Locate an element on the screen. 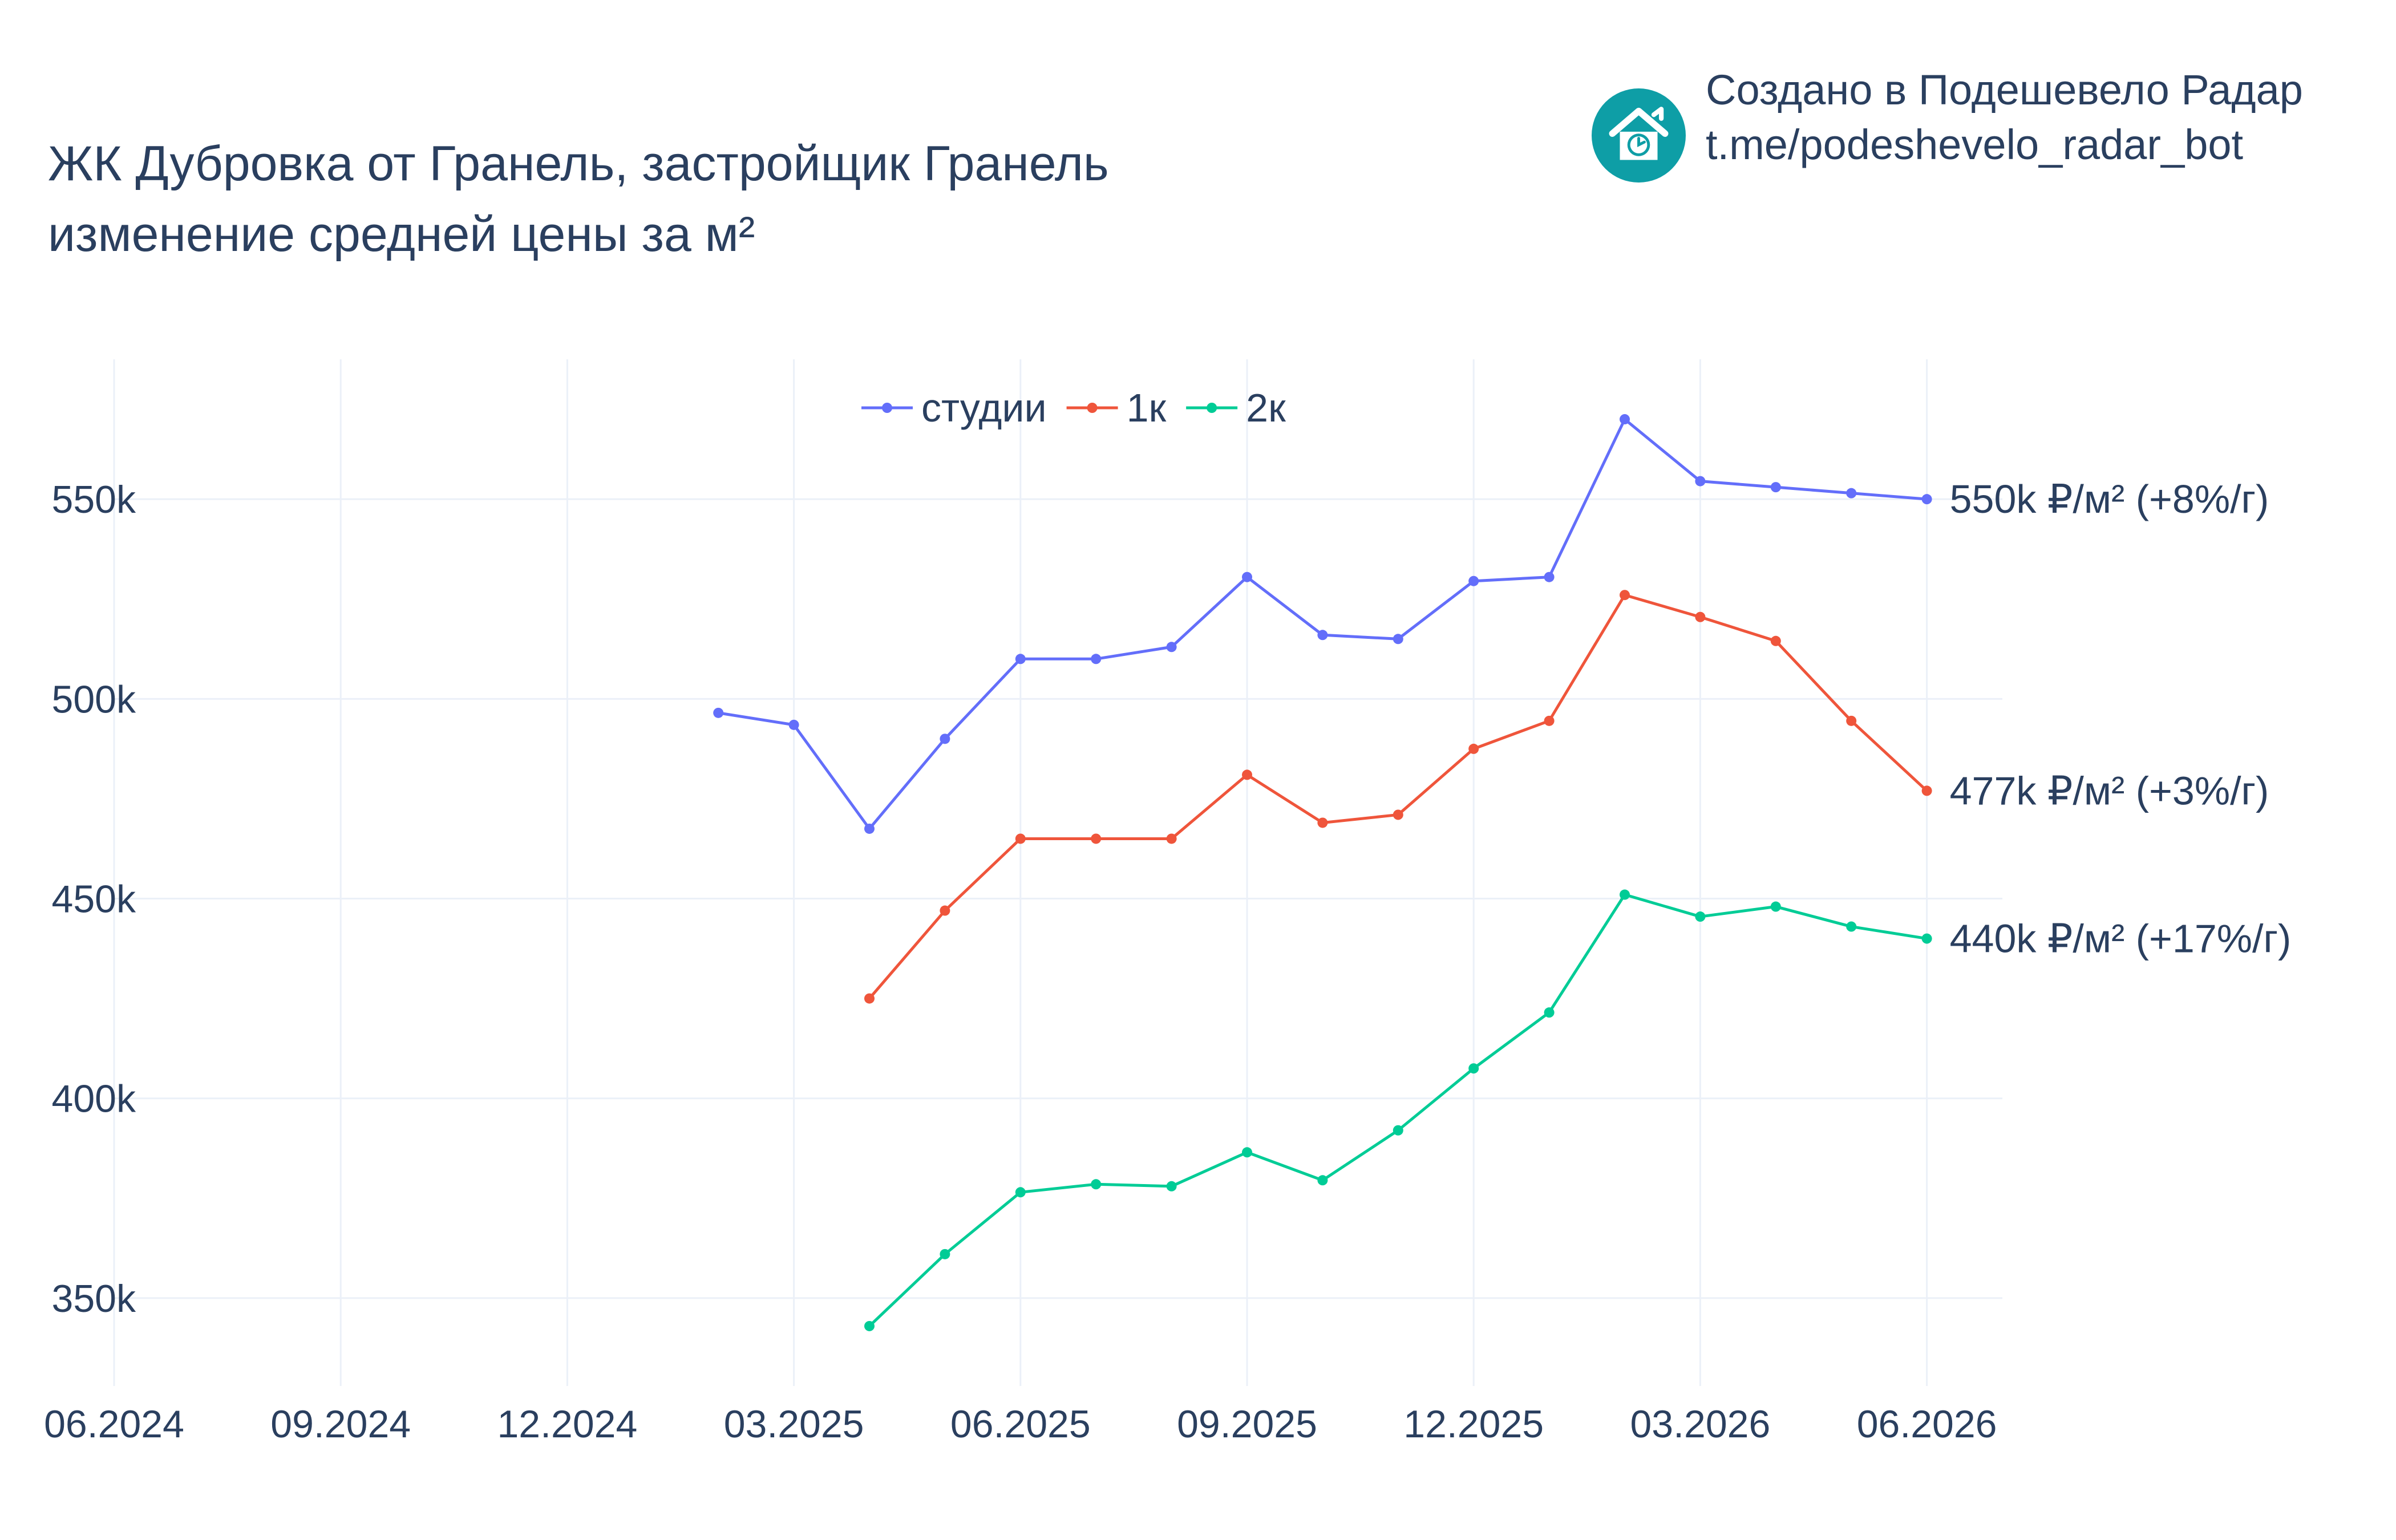 This screenshot has height=1540, width=2396. y-tick-label: 350k is located at coordinates (94, 1298).